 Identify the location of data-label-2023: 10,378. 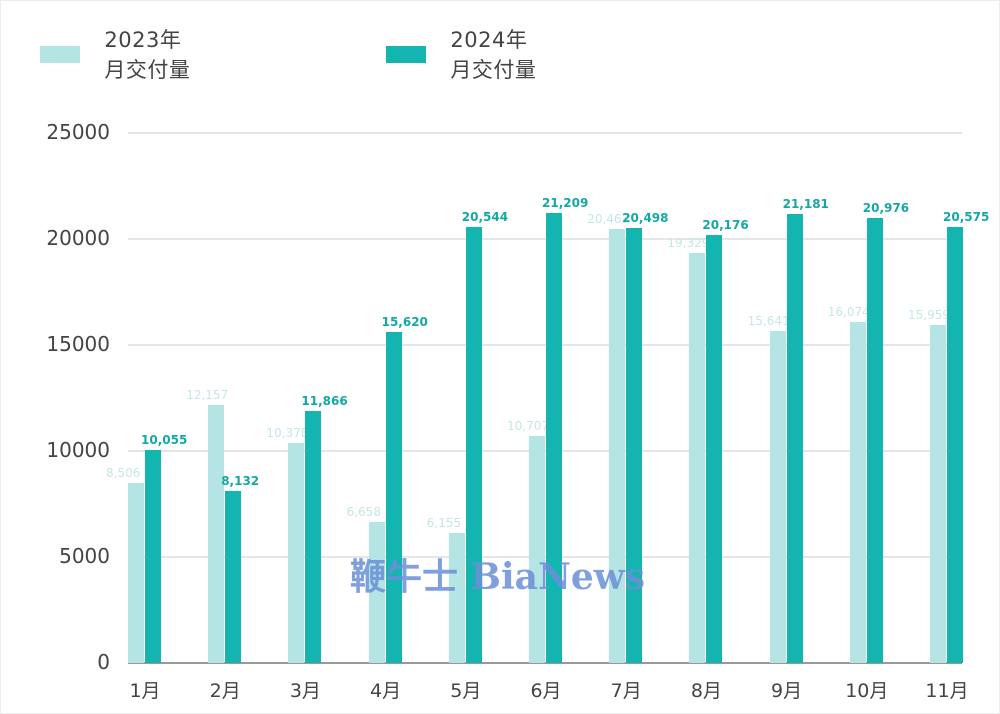
(287, 432).